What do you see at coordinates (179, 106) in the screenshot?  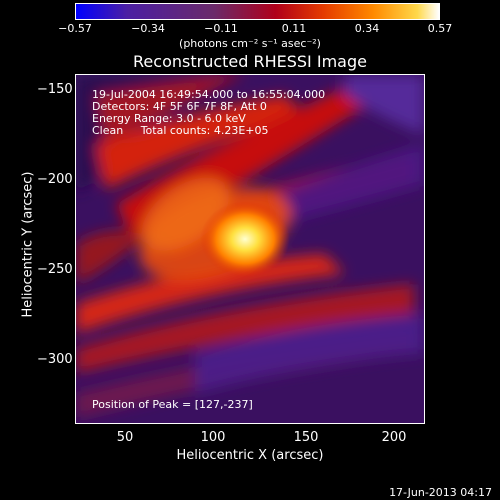 I see `detectors-text: Detectors: 4F 5F 6F 7F 8F, Att 0` at bounding box center [179, 106].